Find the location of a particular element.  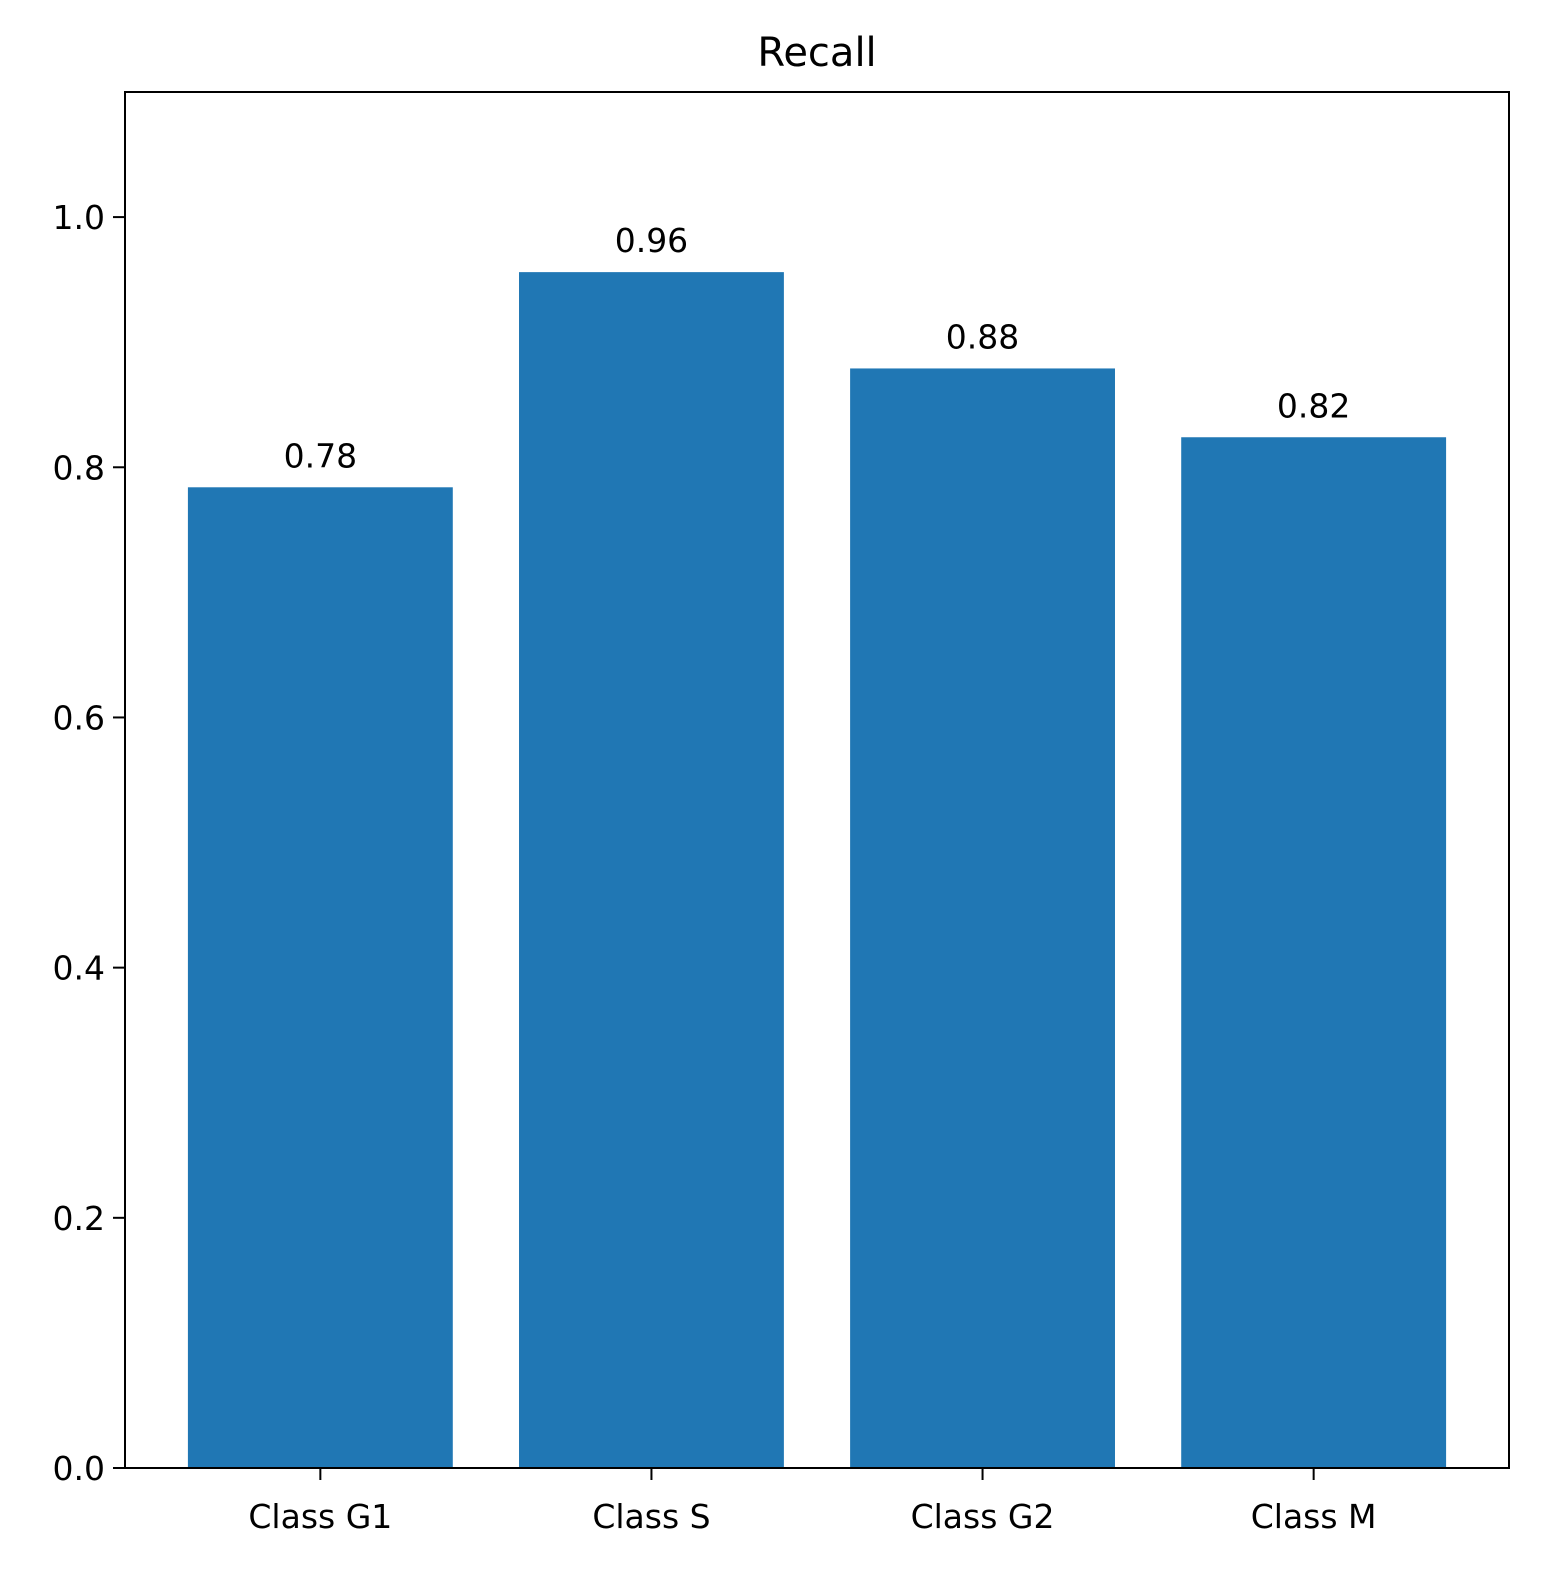

x-tick-label: Class G2 is located at coordinates (983, 1516).